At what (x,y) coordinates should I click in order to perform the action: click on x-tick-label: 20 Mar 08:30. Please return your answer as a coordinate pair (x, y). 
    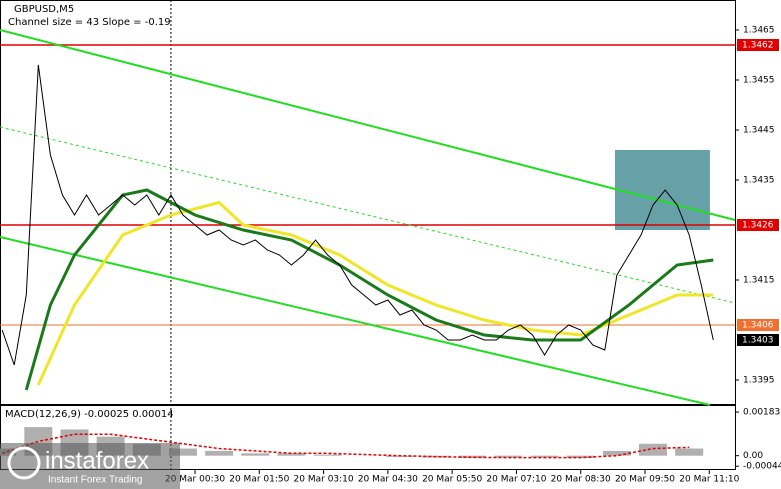
    Looking at the image, I should click on (581, 480).